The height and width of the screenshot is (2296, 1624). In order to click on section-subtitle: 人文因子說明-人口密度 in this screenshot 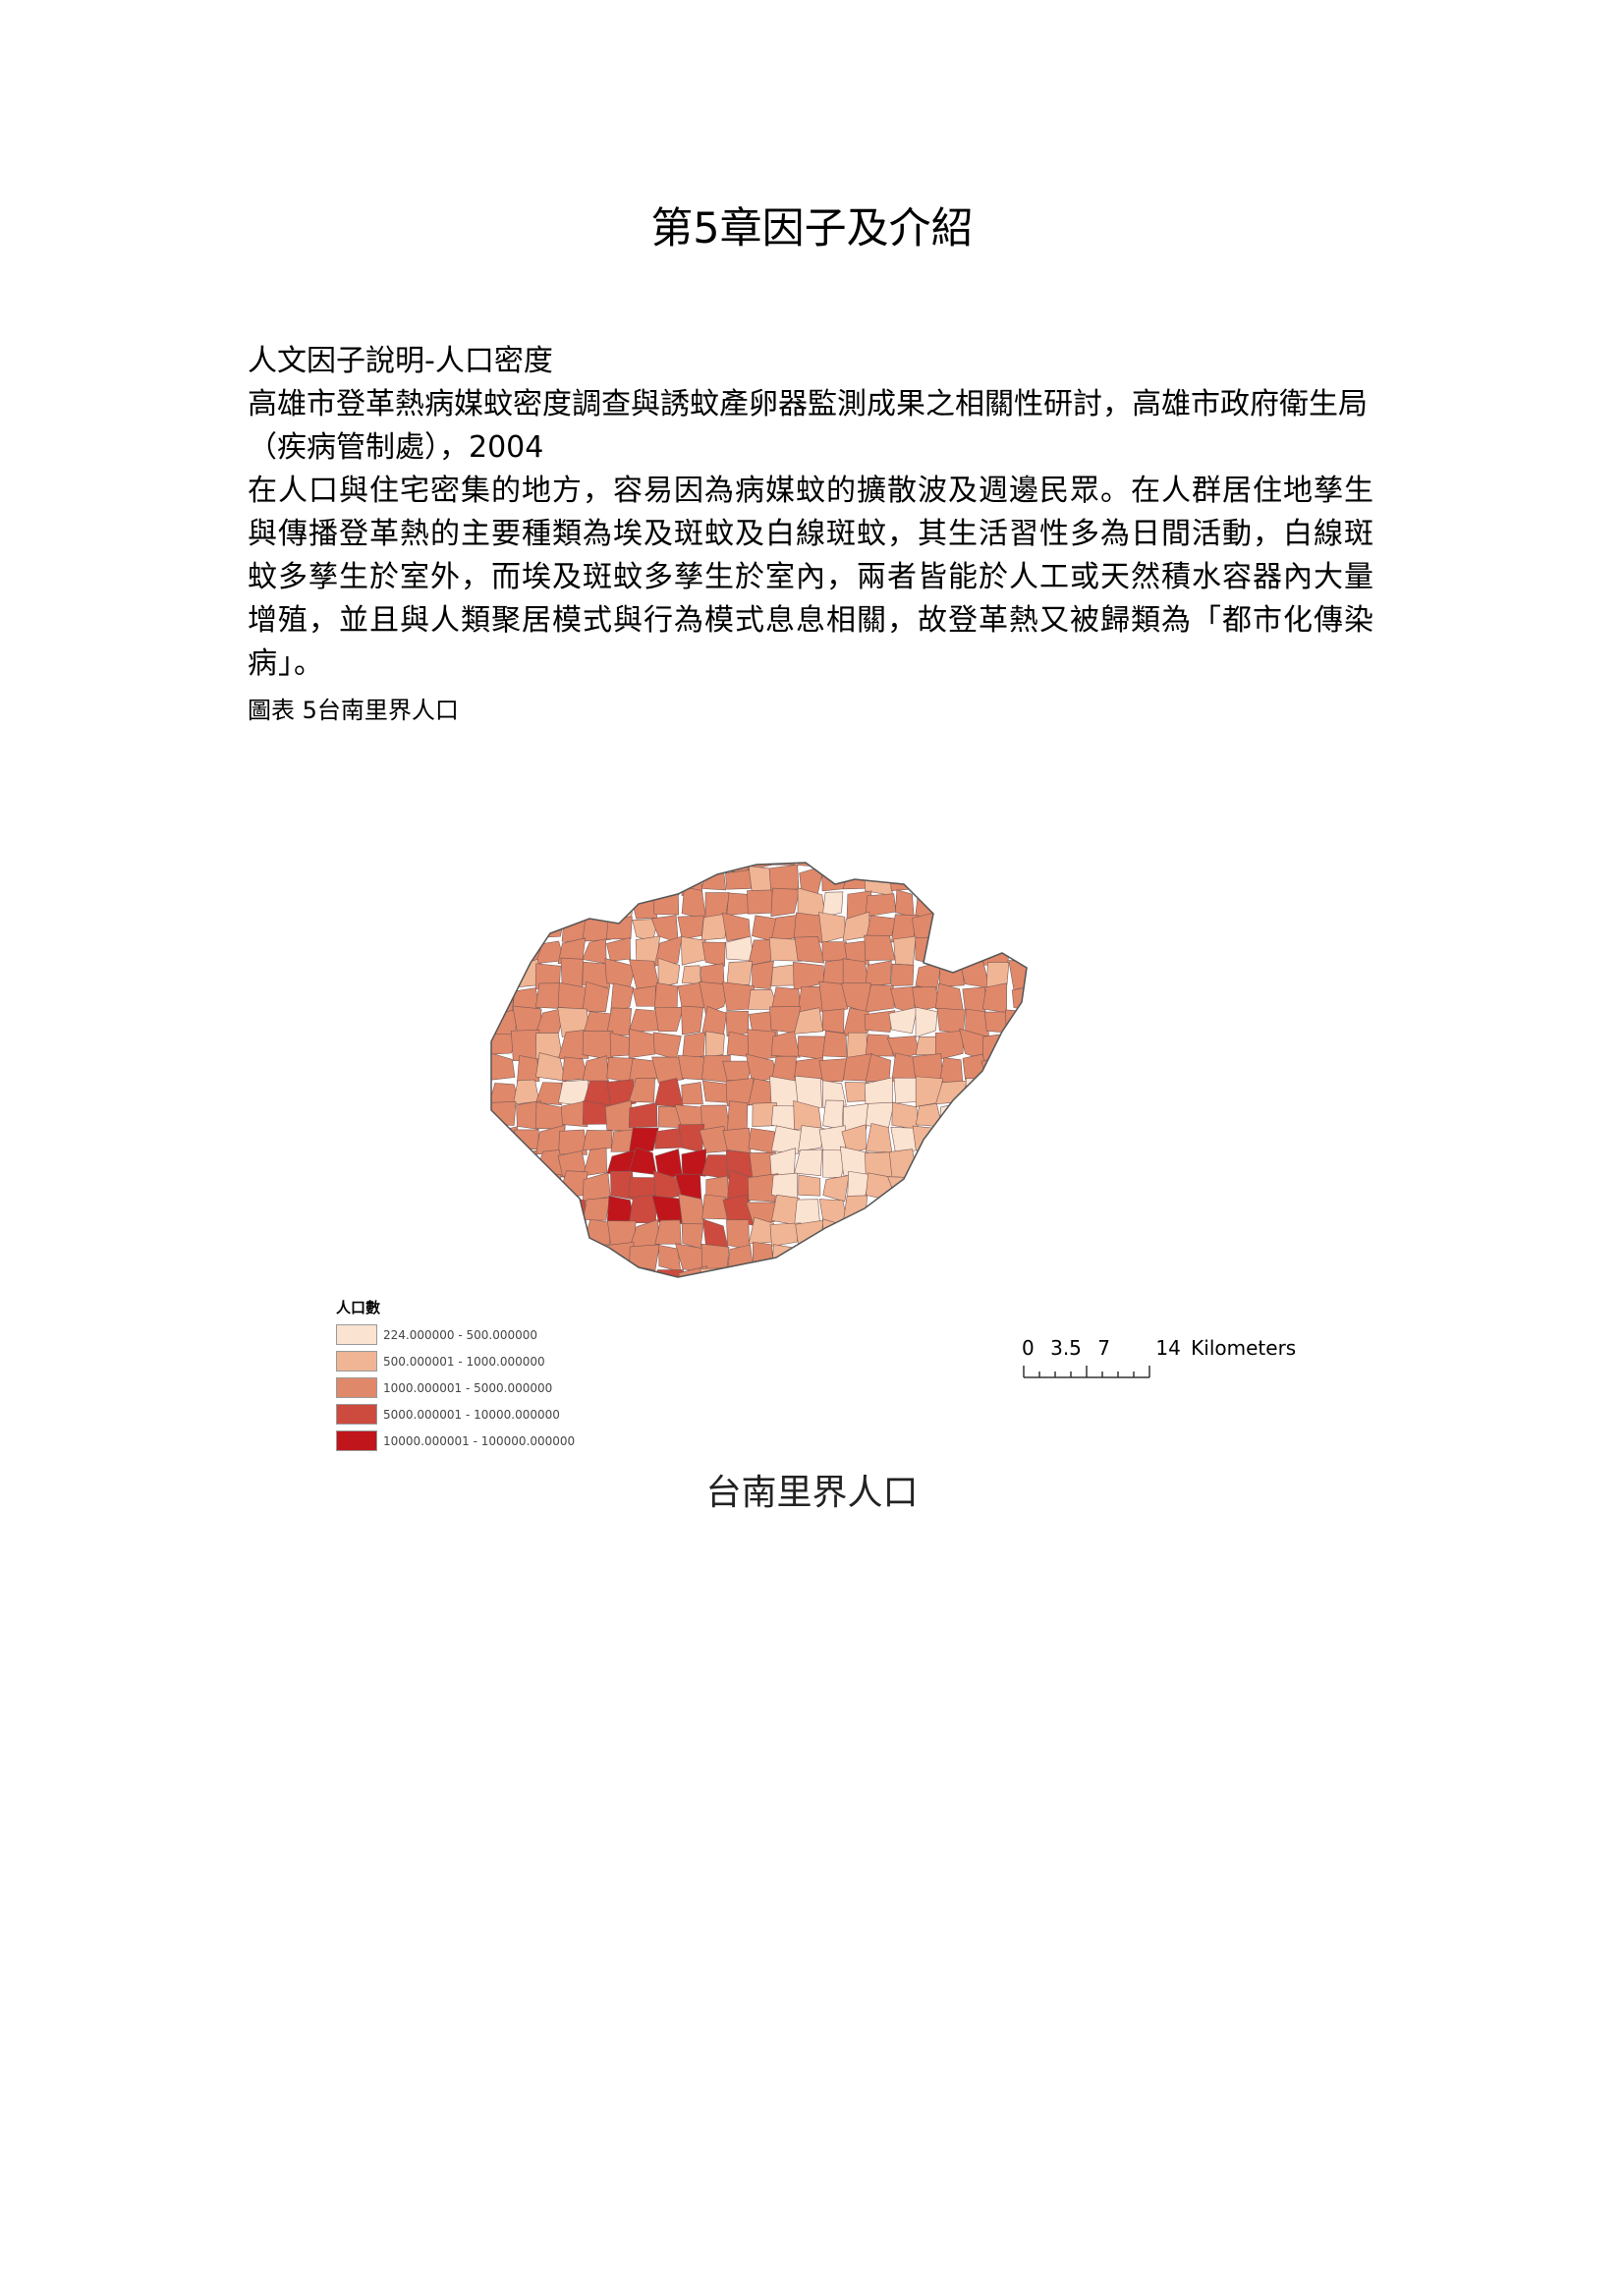, I will do `click(400, 361)`.